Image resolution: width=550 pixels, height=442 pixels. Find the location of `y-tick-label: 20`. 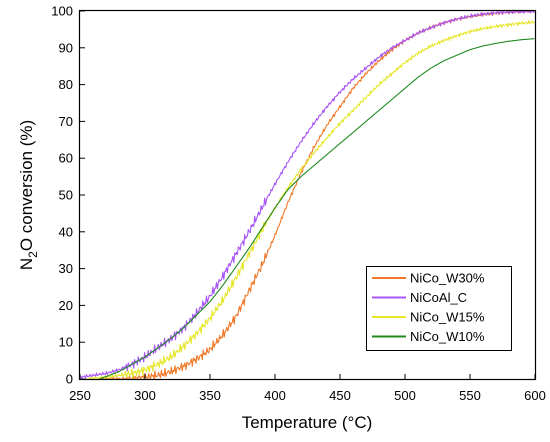

y-tick-label: 20 is located at coordinates (66, 305).